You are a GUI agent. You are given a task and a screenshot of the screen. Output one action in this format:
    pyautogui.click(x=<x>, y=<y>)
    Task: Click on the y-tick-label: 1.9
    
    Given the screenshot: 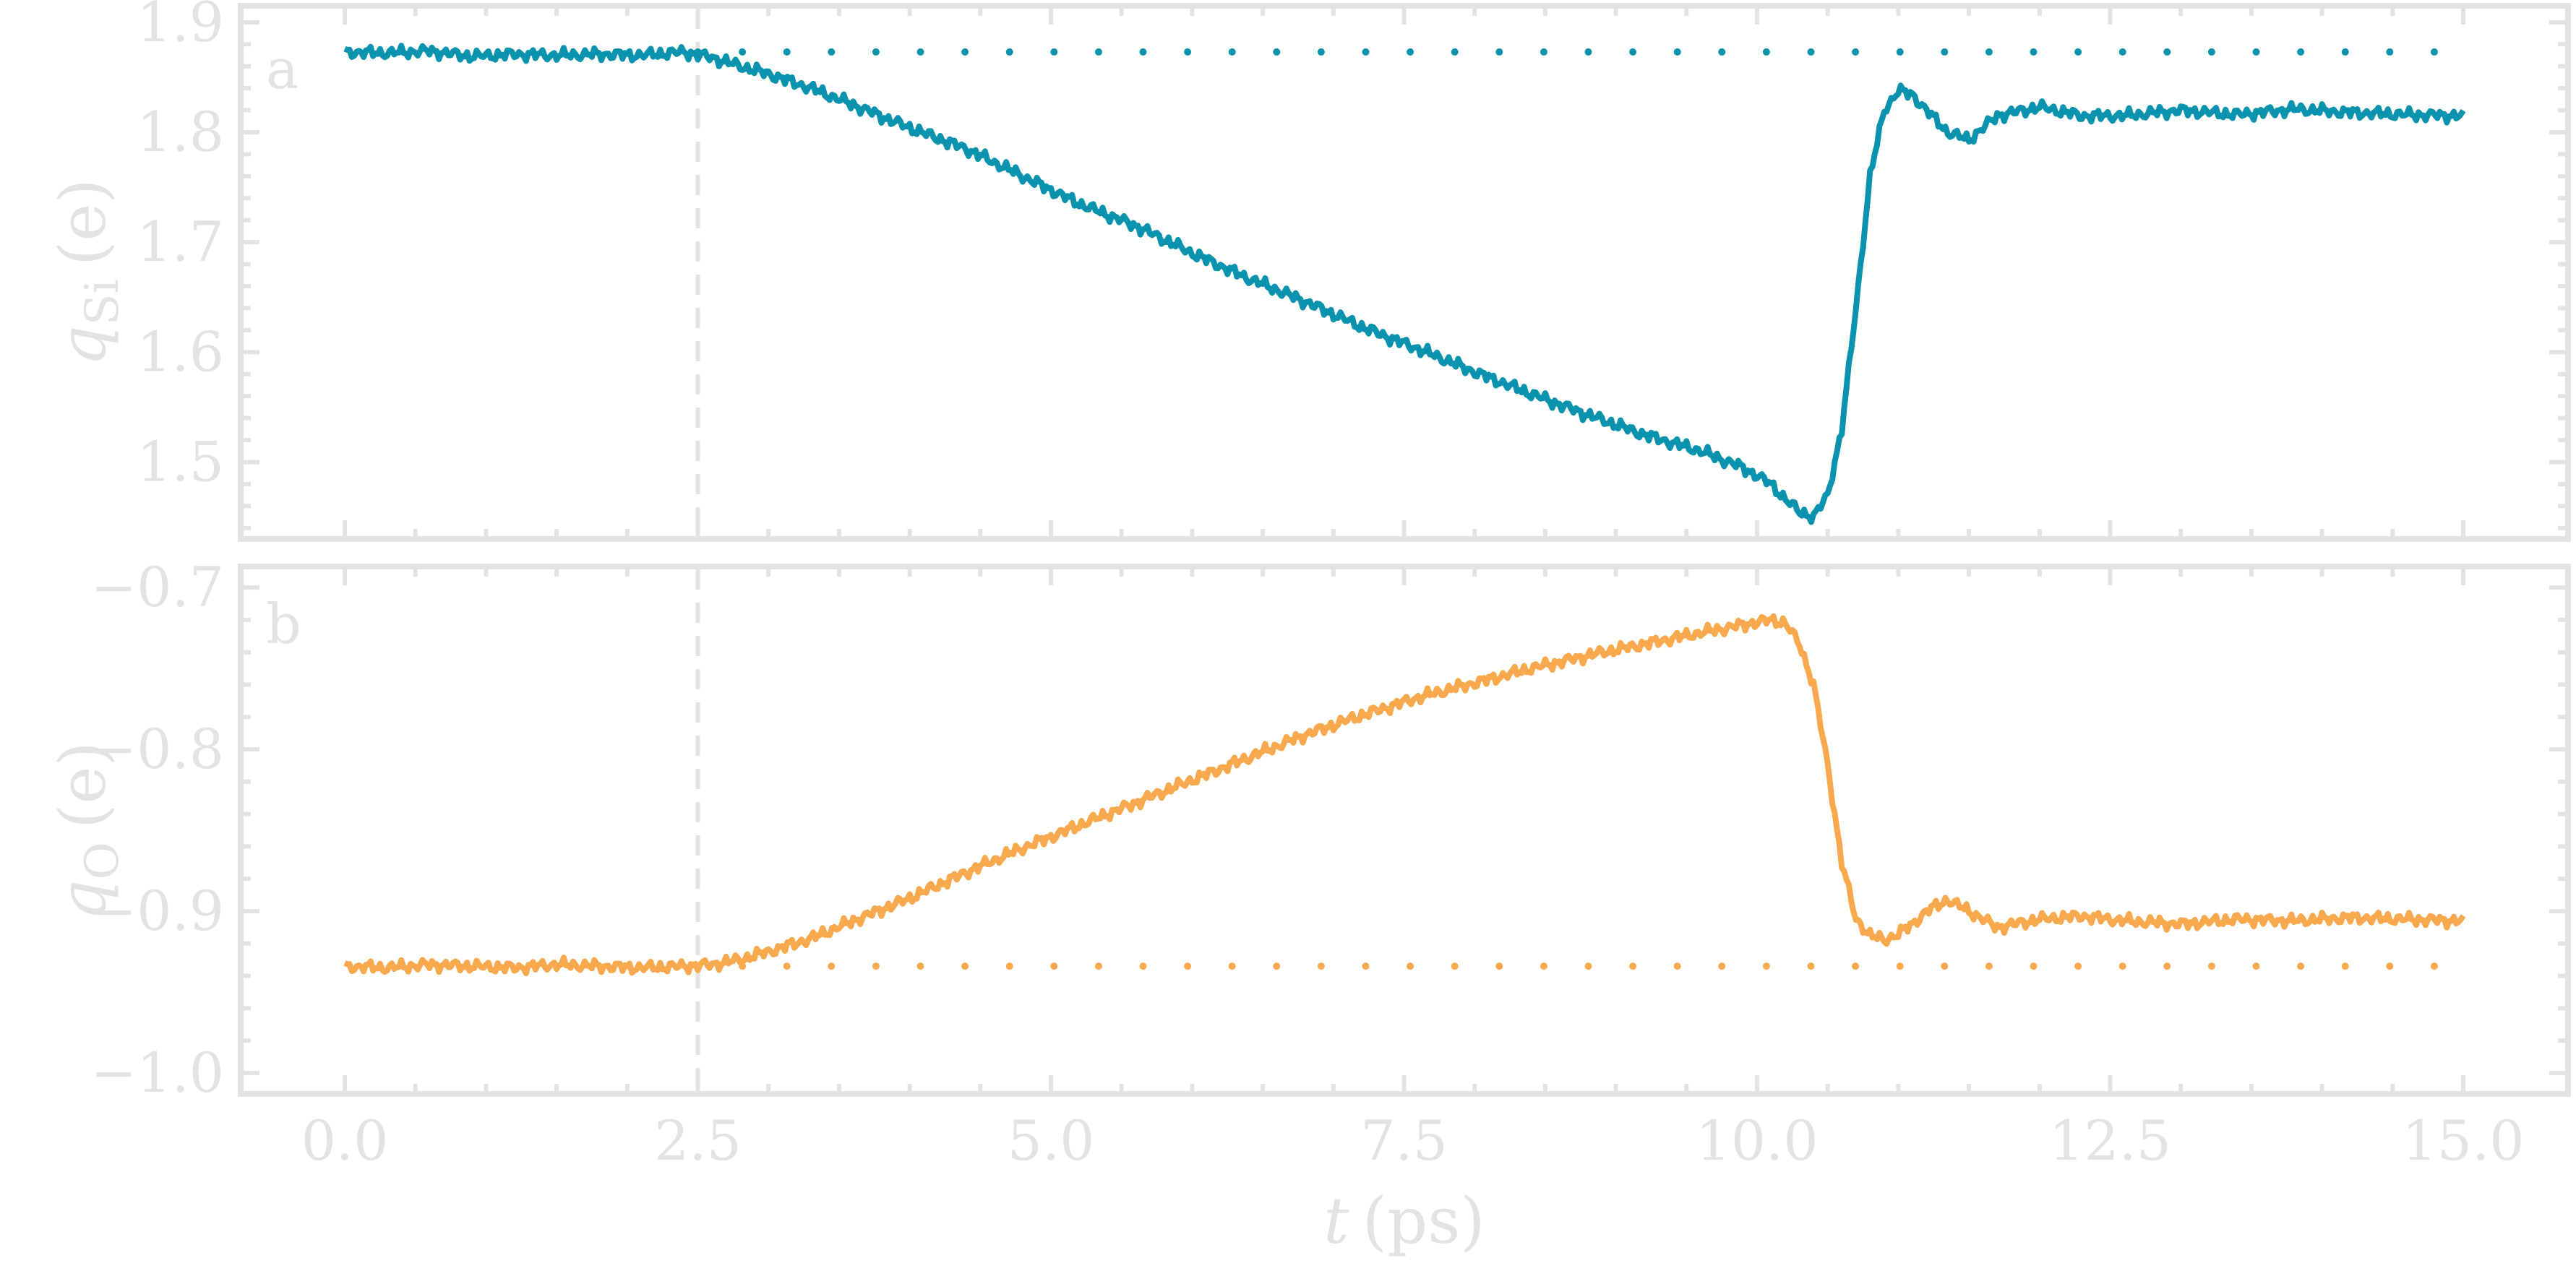 What is the action you would take?
    pyautogui.click(x=181, y=27)
    